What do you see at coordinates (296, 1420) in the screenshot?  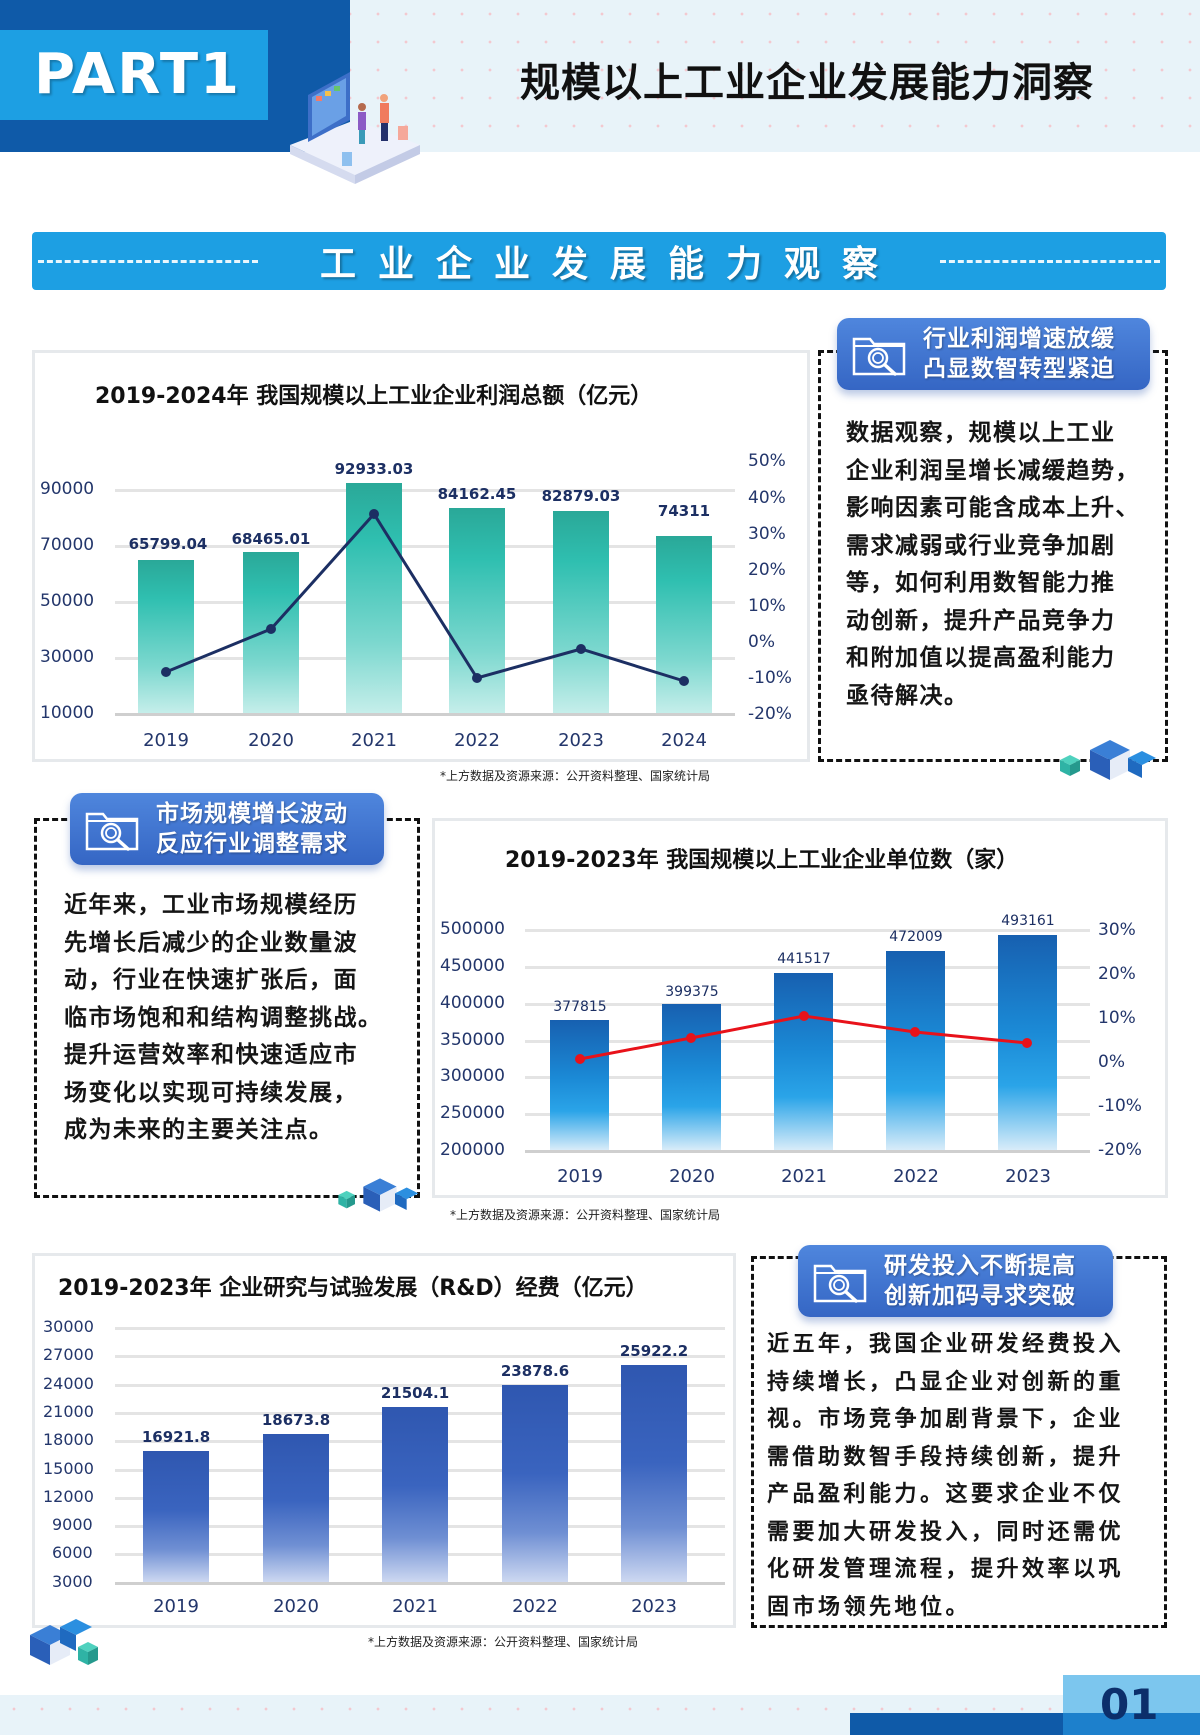 I see `bar-value-2020: 18673.8` at bounding box center [296, 1420].